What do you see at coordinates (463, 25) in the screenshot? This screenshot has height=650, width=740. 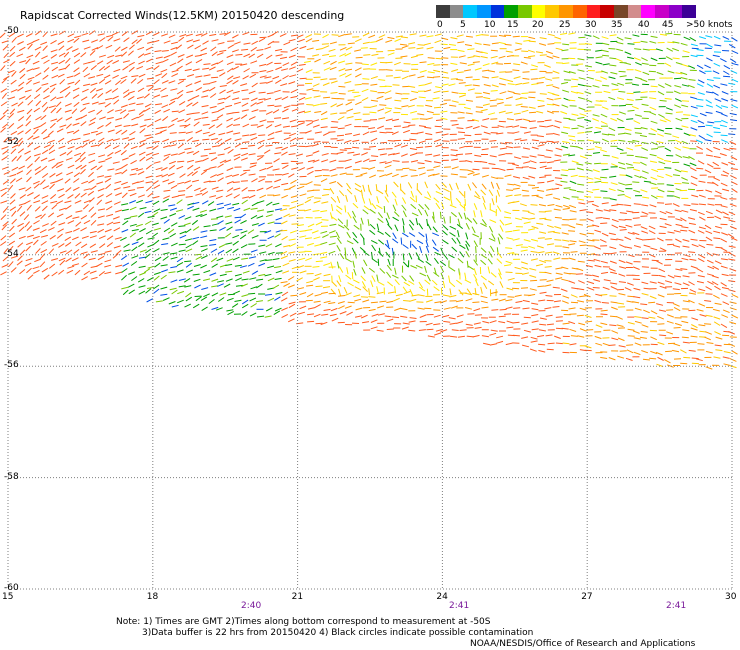 I see `colorbar-label: 5` at bounding box center [463, 25].